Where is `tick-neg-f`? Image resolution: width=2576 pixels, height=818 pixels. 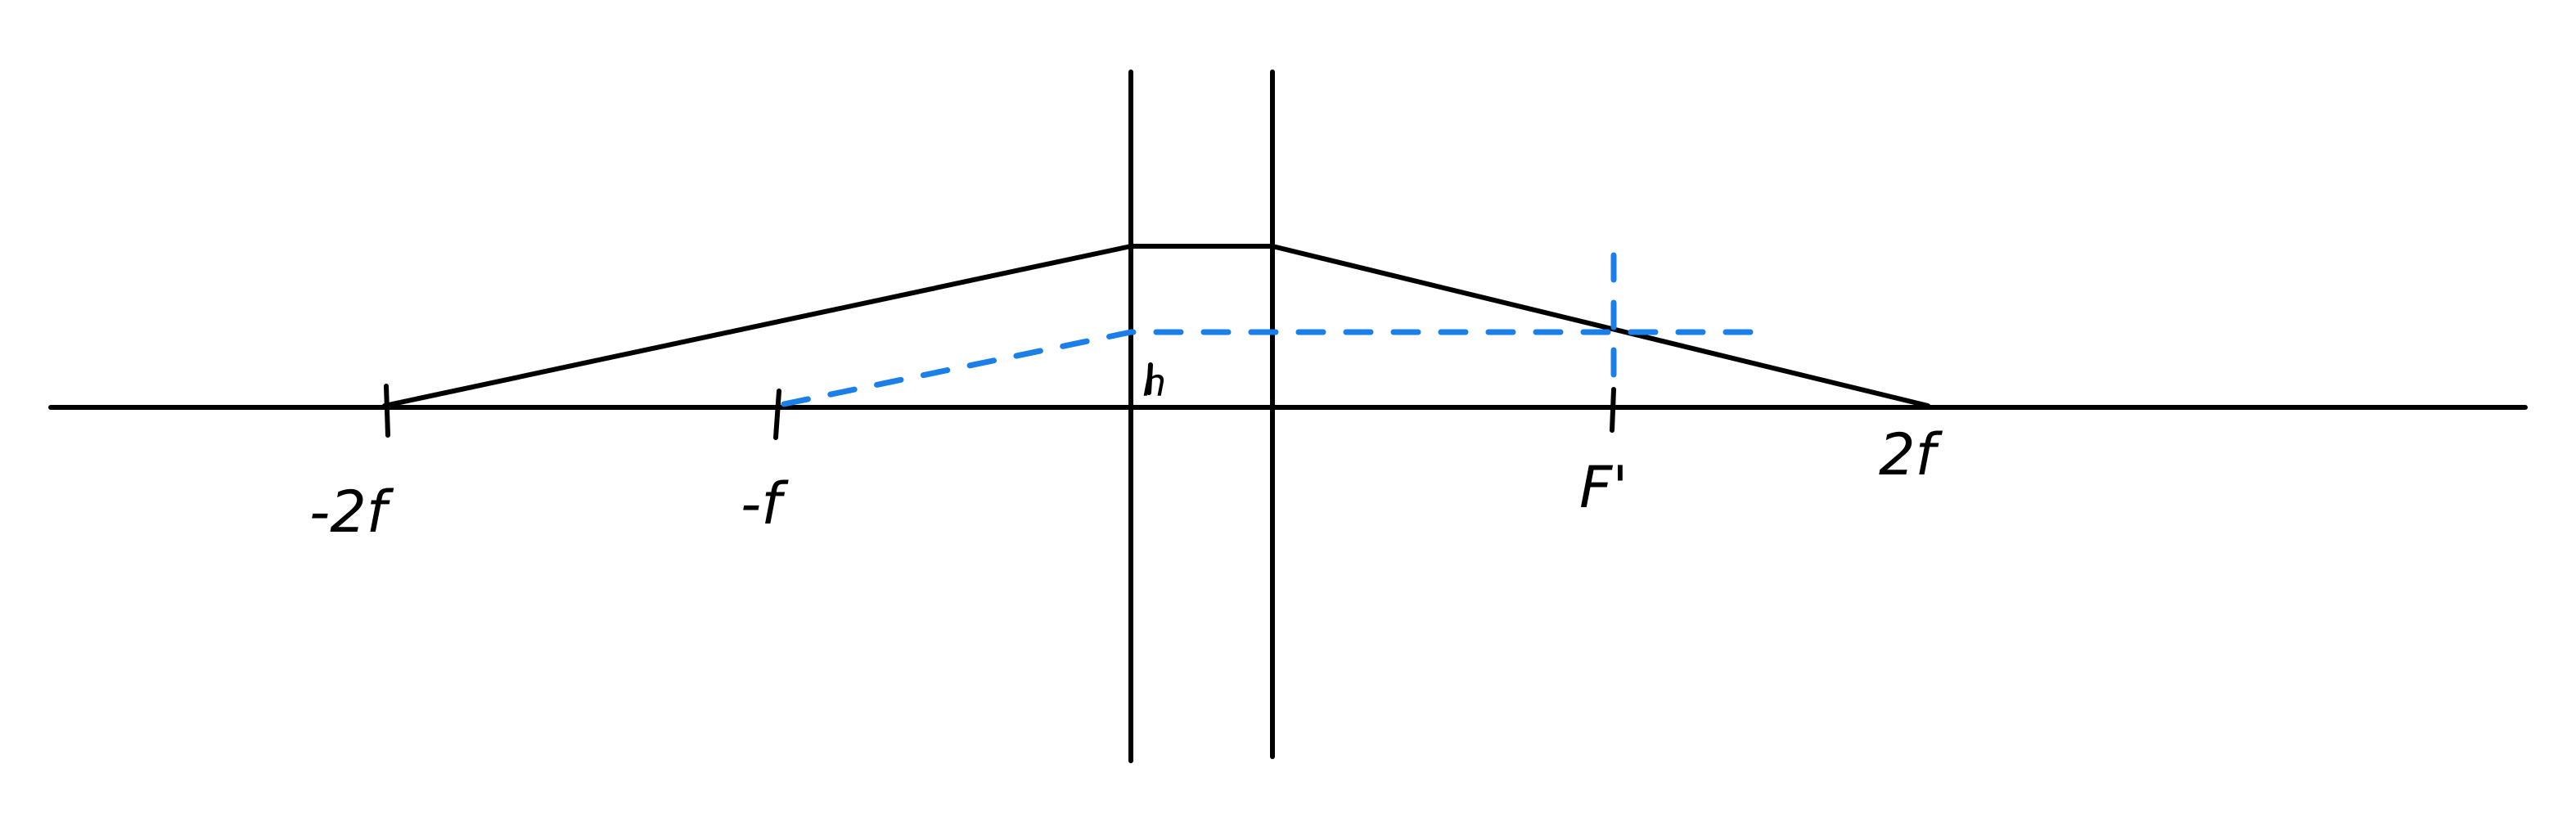
tick-neg-f is located at coordinates (777, 414).